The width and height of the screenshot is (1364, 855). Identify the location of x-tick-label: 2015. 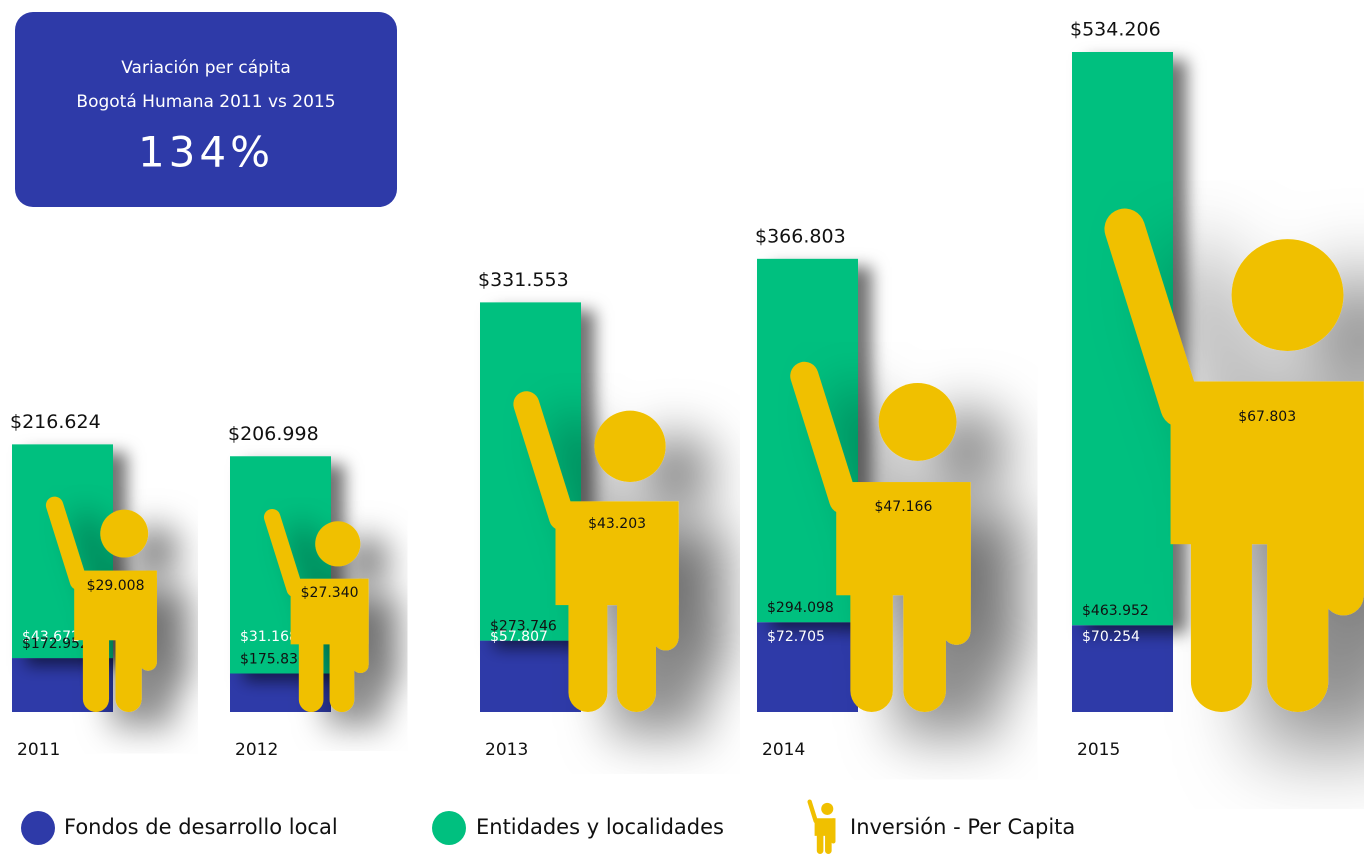
(1098, 750).